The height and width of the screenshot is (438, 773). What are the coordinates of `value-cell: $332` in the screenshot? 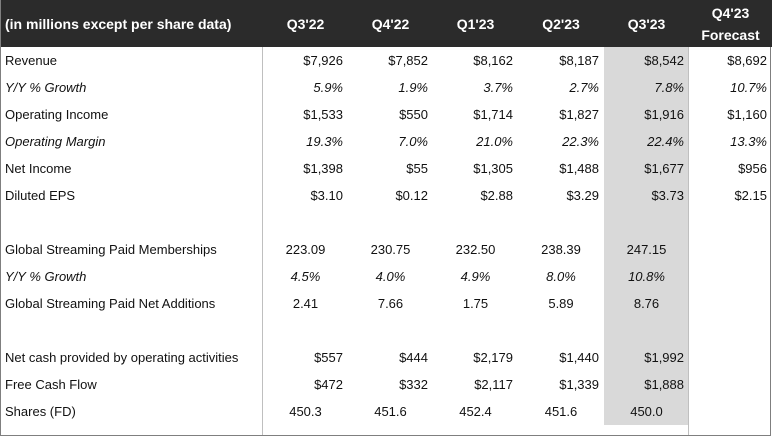 It's located at (413, 384).